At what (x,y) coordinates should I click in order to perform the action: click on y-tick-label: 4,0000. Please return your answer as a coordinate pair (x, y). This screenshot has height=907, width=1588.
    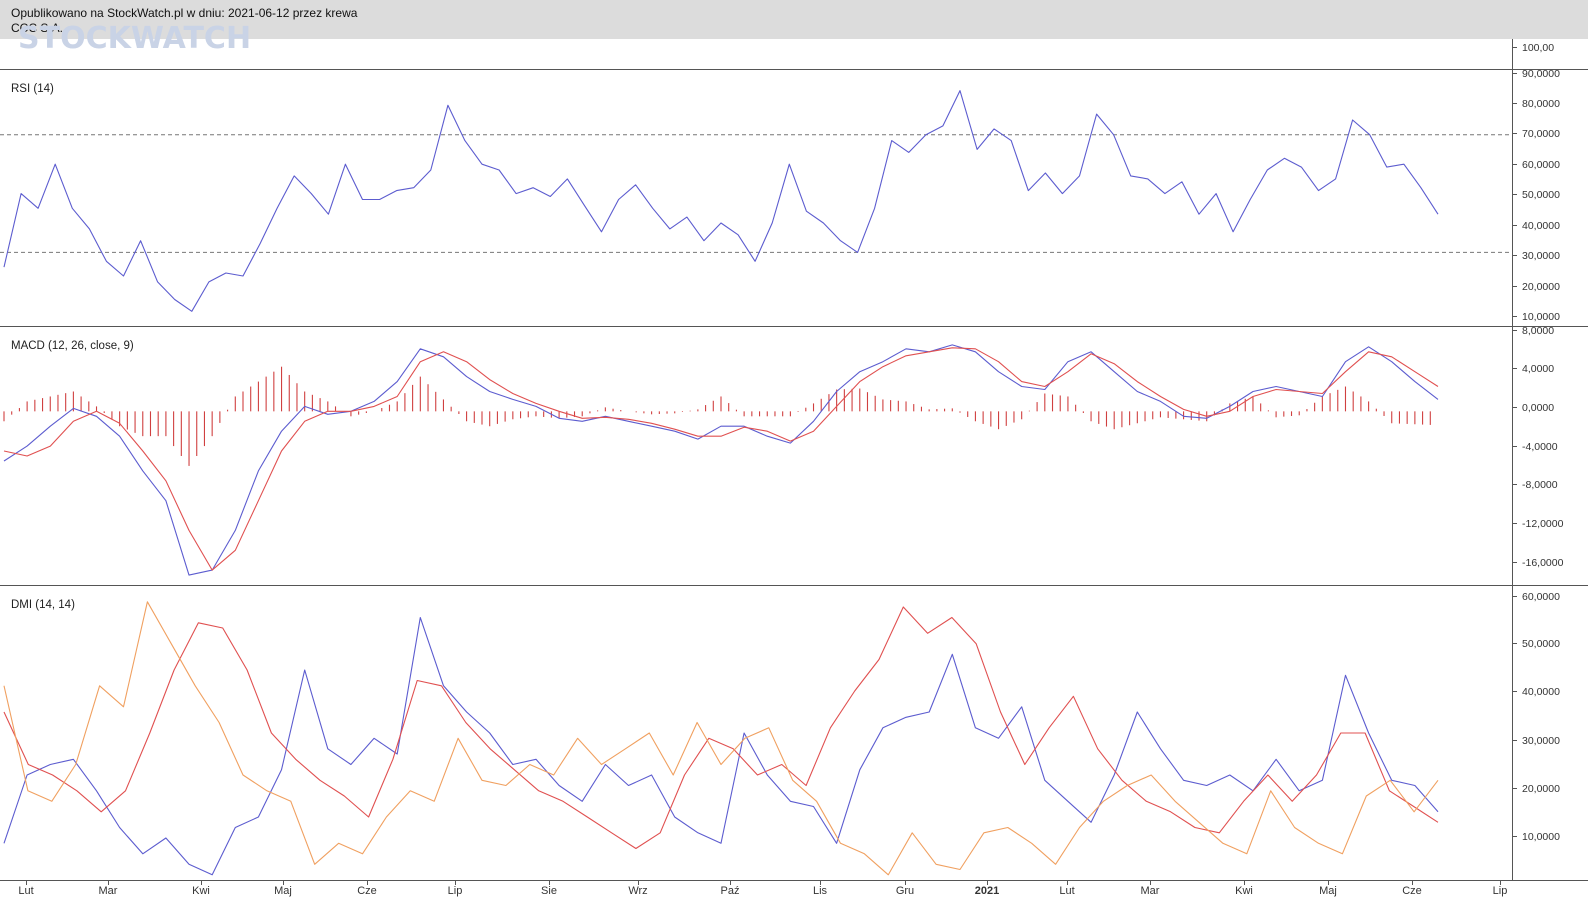
    Looking at the image, I should click on (1538, 369).